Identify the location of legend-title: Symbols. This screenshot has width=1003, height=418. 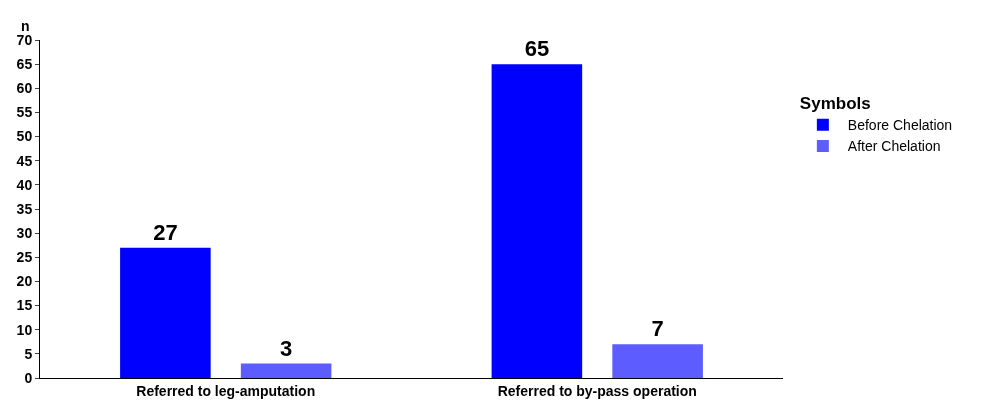
(835, 104).